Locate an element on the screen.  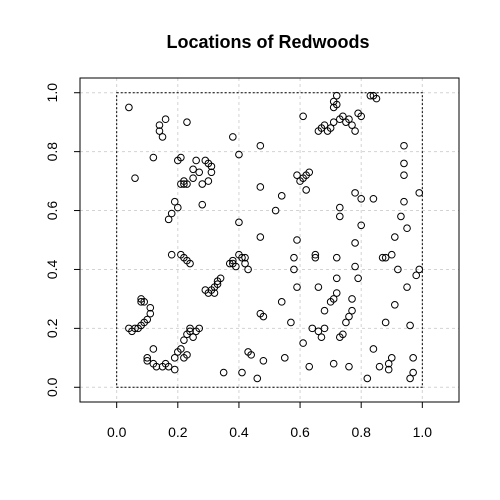
y-tick-label: 0.0 is located at coordinates (52, 387).